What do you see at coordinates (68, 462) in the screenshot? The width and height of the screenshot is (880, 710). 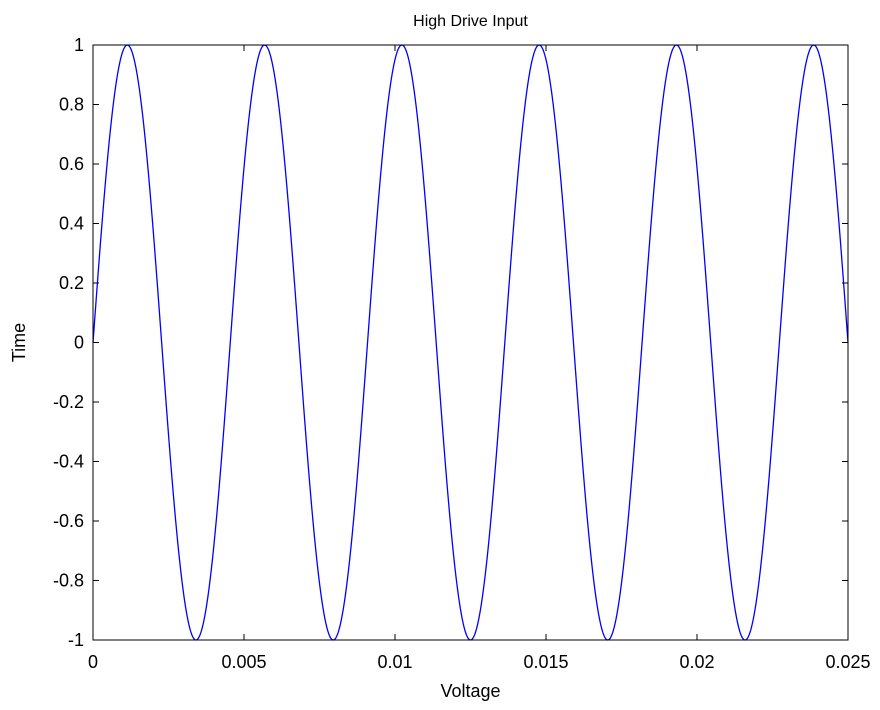 I see `y-tick-label: -0.4` at bounding box center [68, 462].